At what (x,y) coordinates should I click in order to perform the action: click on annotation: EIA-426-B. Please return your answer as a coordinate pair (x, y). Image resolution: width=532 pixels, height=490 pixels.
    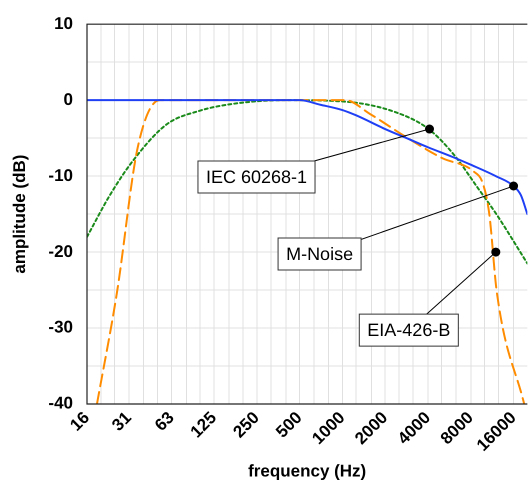
    Looking at the image, I should click on (408, 330).